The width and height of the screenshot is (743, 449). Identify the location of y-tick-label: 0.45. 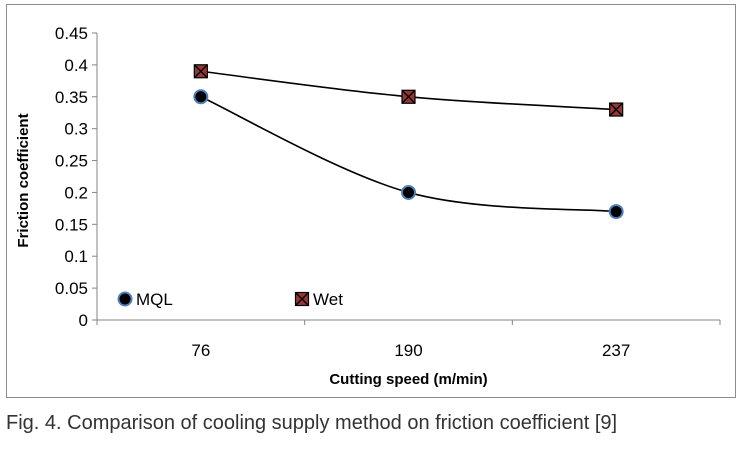
(71, 33).